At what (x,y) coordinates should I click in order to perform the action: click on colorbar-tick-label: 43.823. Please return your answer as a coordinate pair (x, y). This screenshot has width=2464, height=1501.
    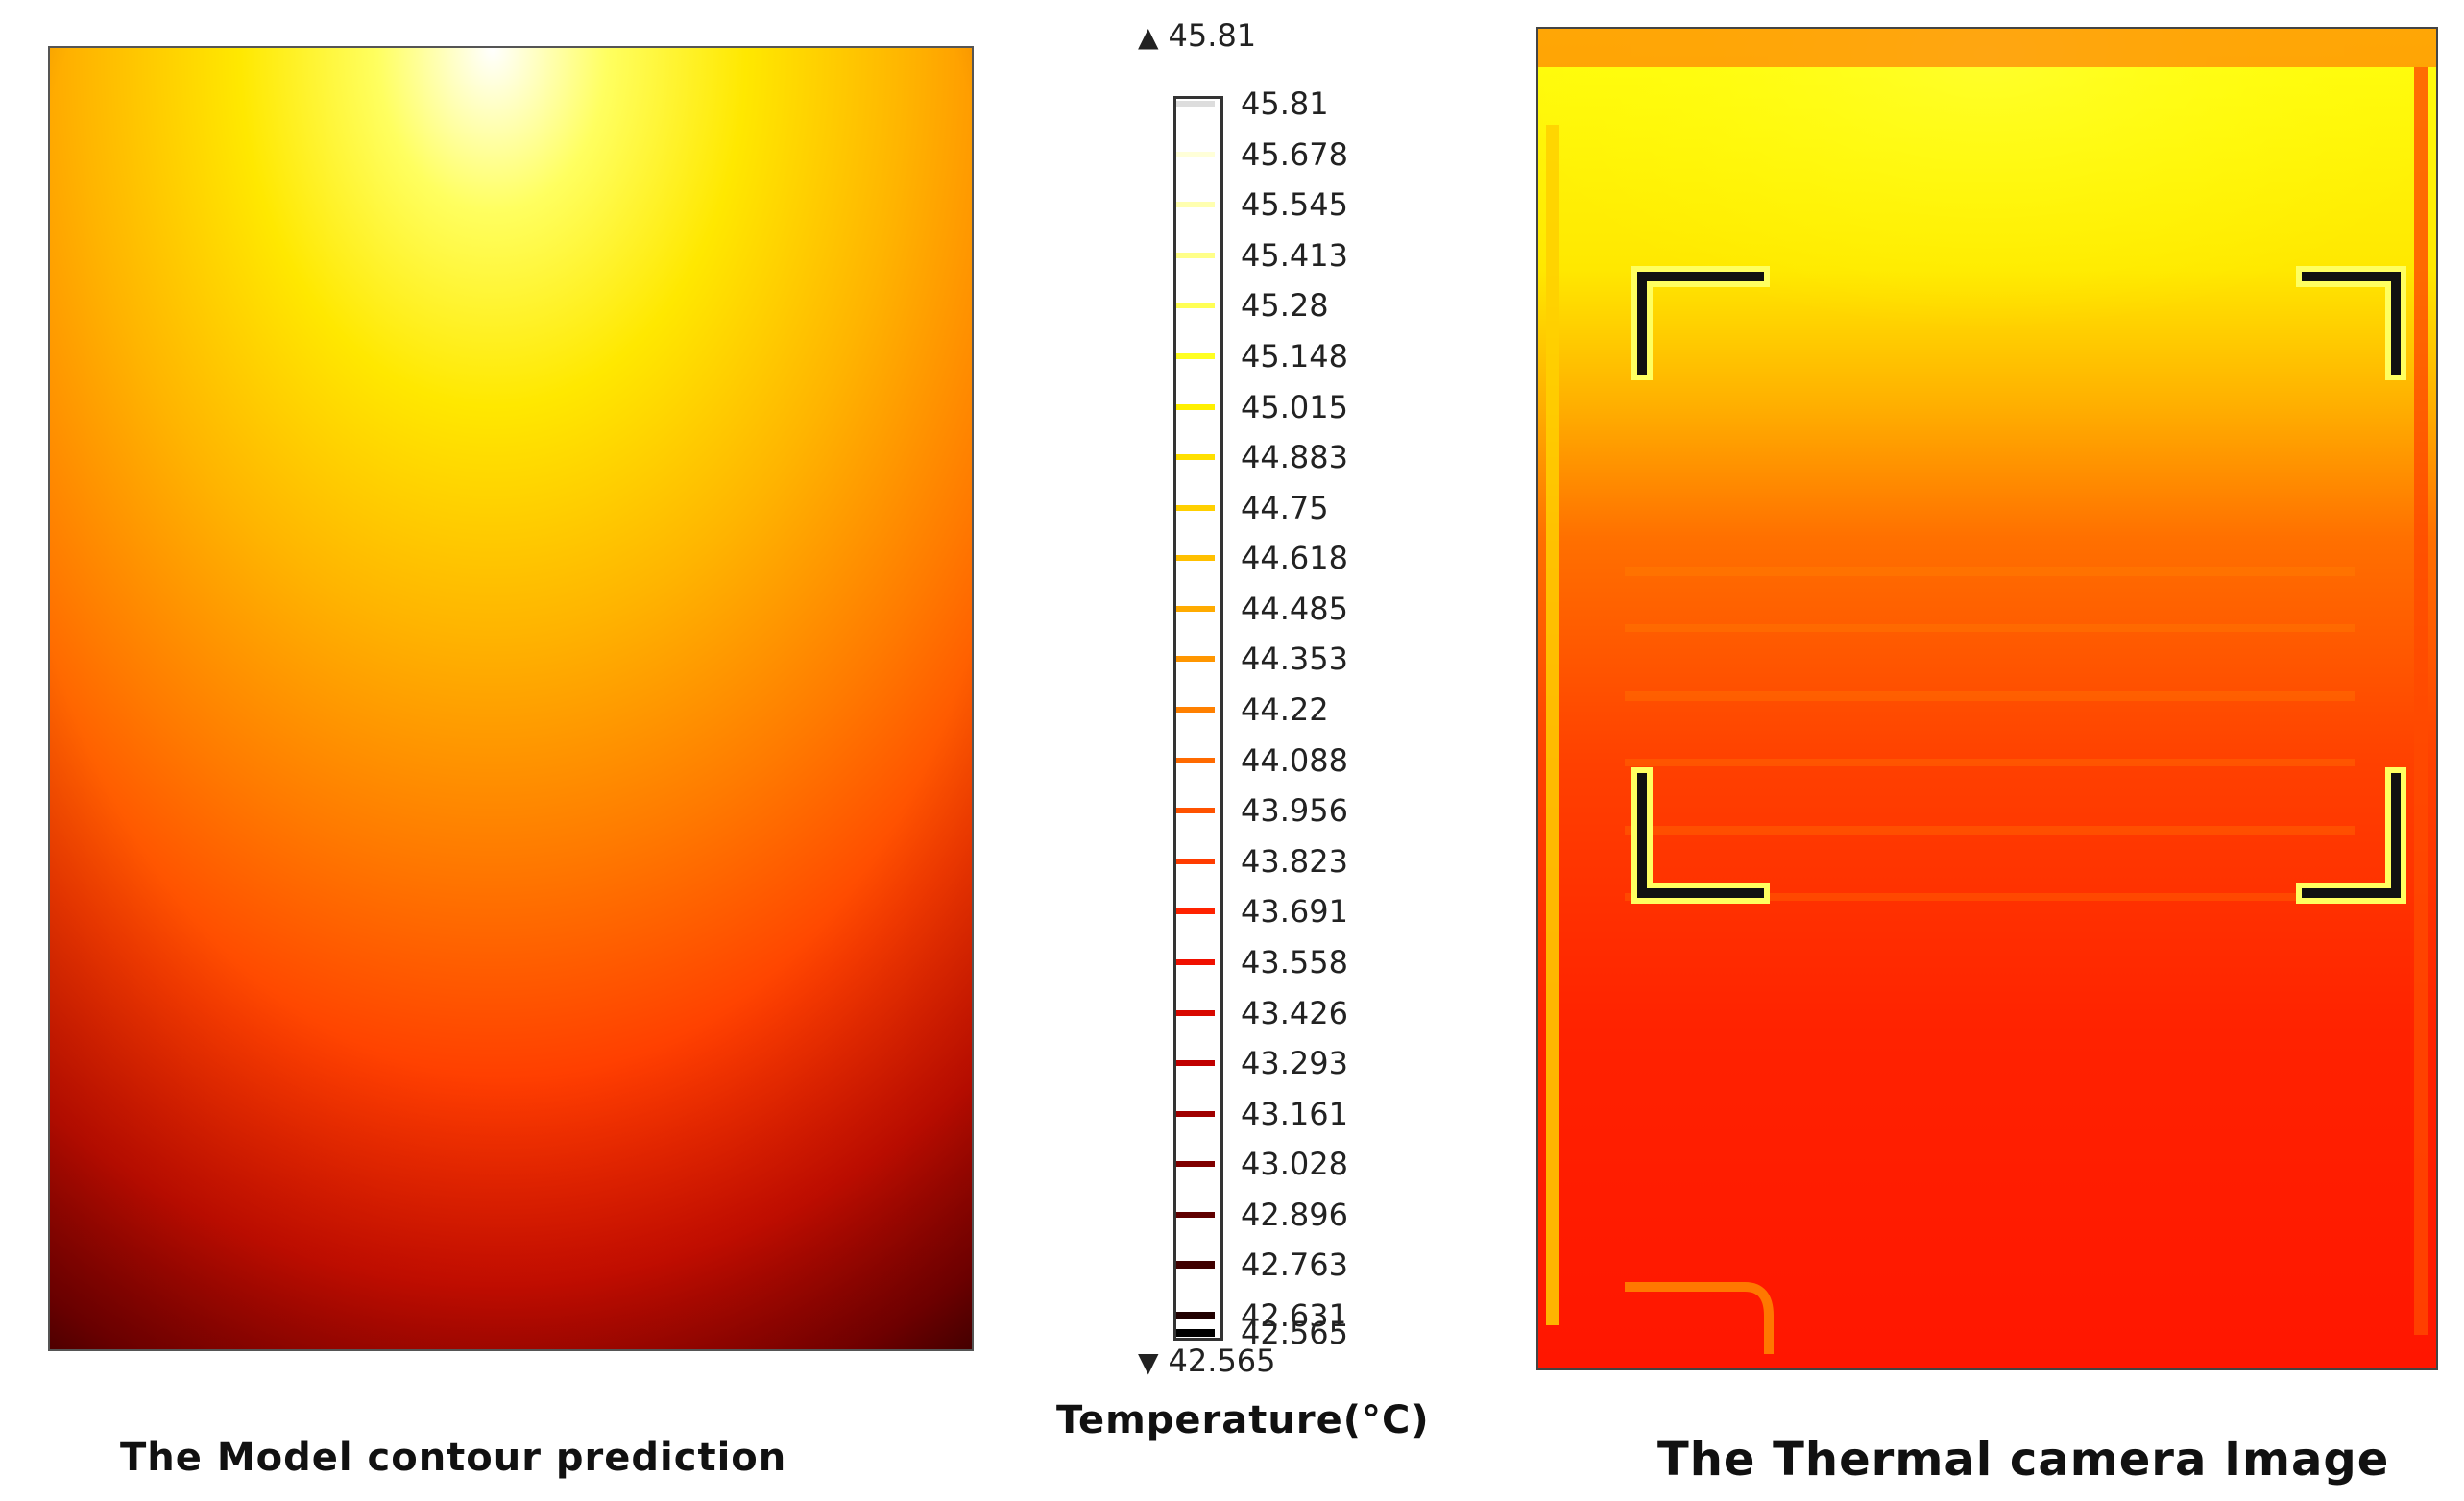
    Looking at the image, I should click on (1295, 861).